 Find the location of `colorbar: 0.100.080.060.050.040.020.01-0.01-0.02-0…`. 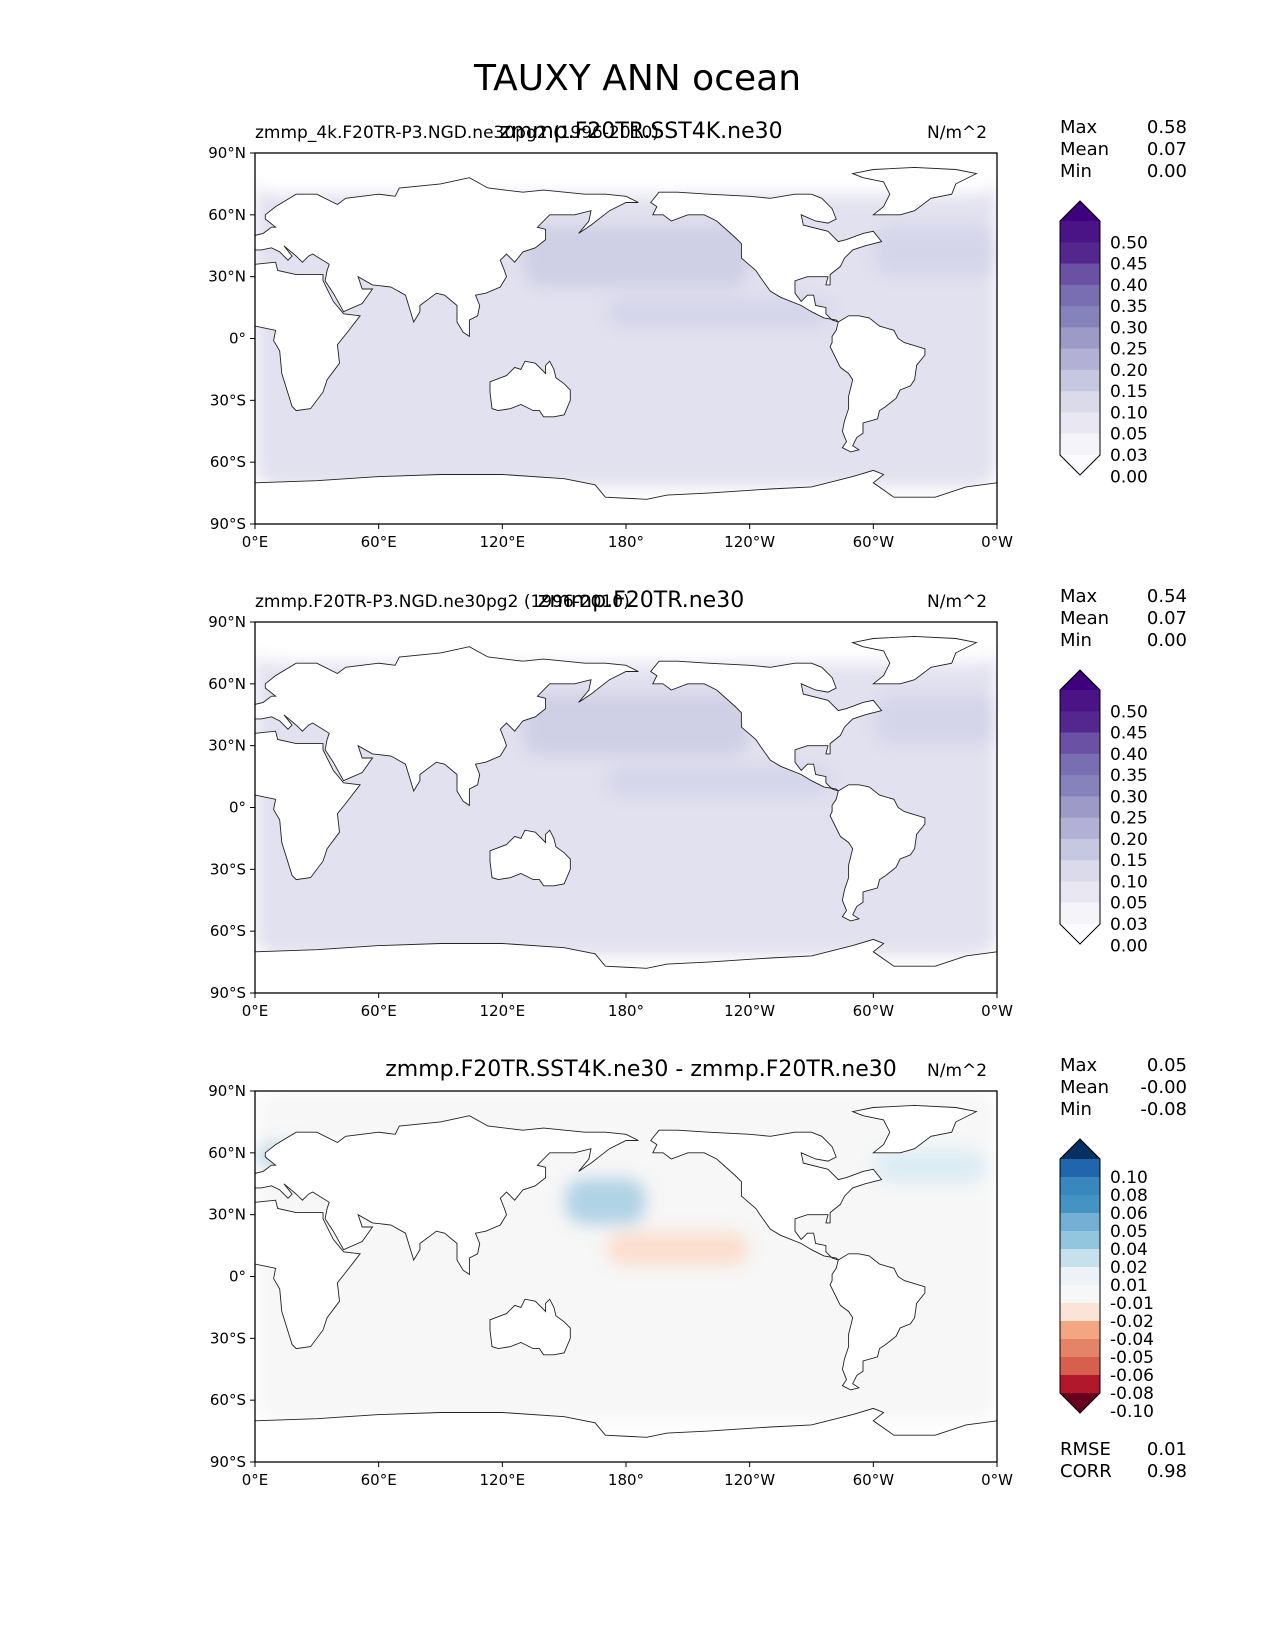

colorbar: 0.100.080.060.050.040.020.01-0.01-0.02-0… is located at coordinates (1106, 1280).